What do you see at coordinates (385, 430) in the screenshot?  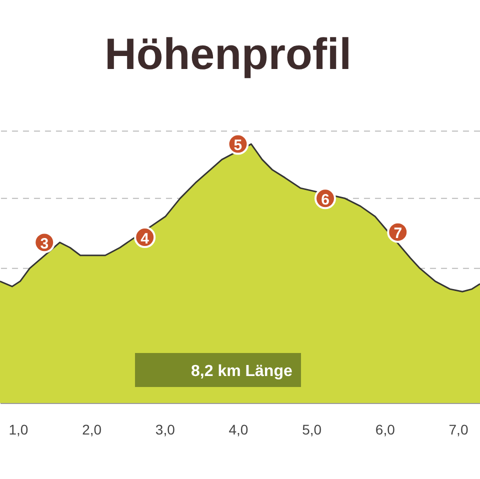 I see `x-tick-label: 6,0` at bounding box center [385, 430].